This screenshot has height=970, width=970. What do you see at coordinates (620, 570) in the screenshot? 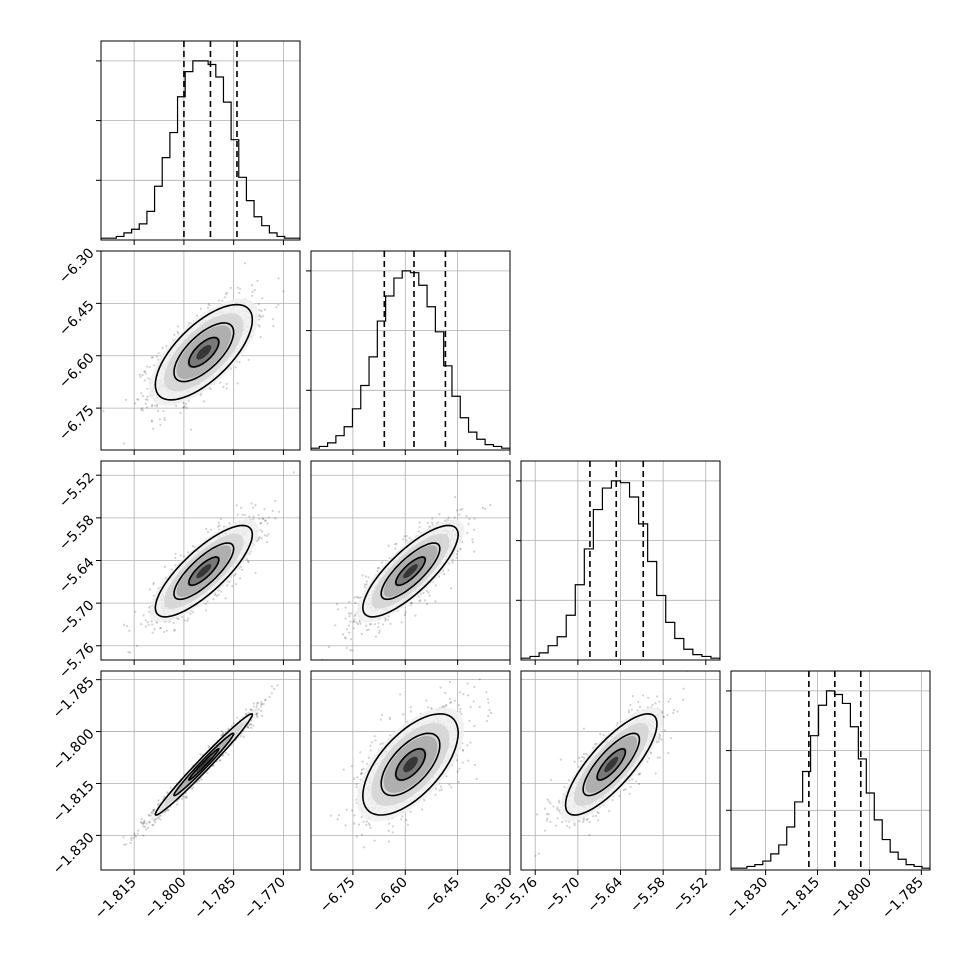
I see `histogram-step` at bounding box center [620, 570].